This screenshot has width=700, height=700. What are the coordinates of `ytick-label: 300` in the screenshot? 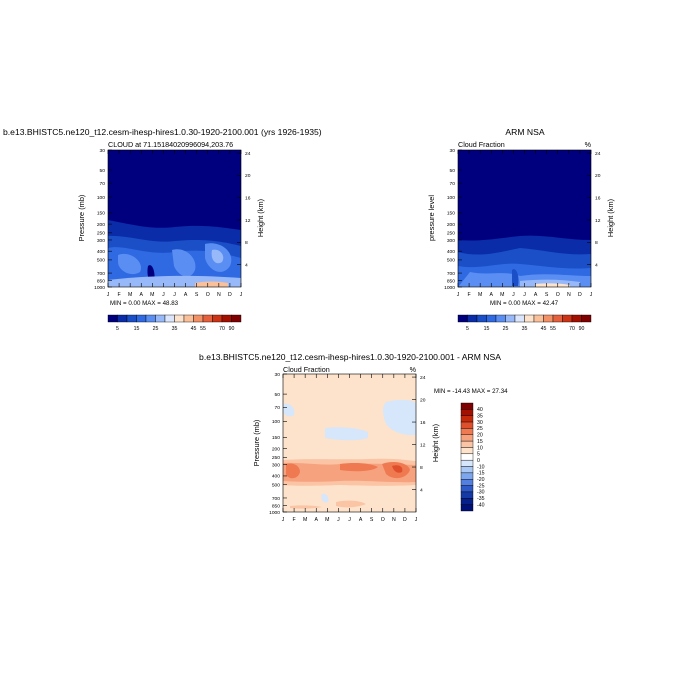 It's located at (276, 465).